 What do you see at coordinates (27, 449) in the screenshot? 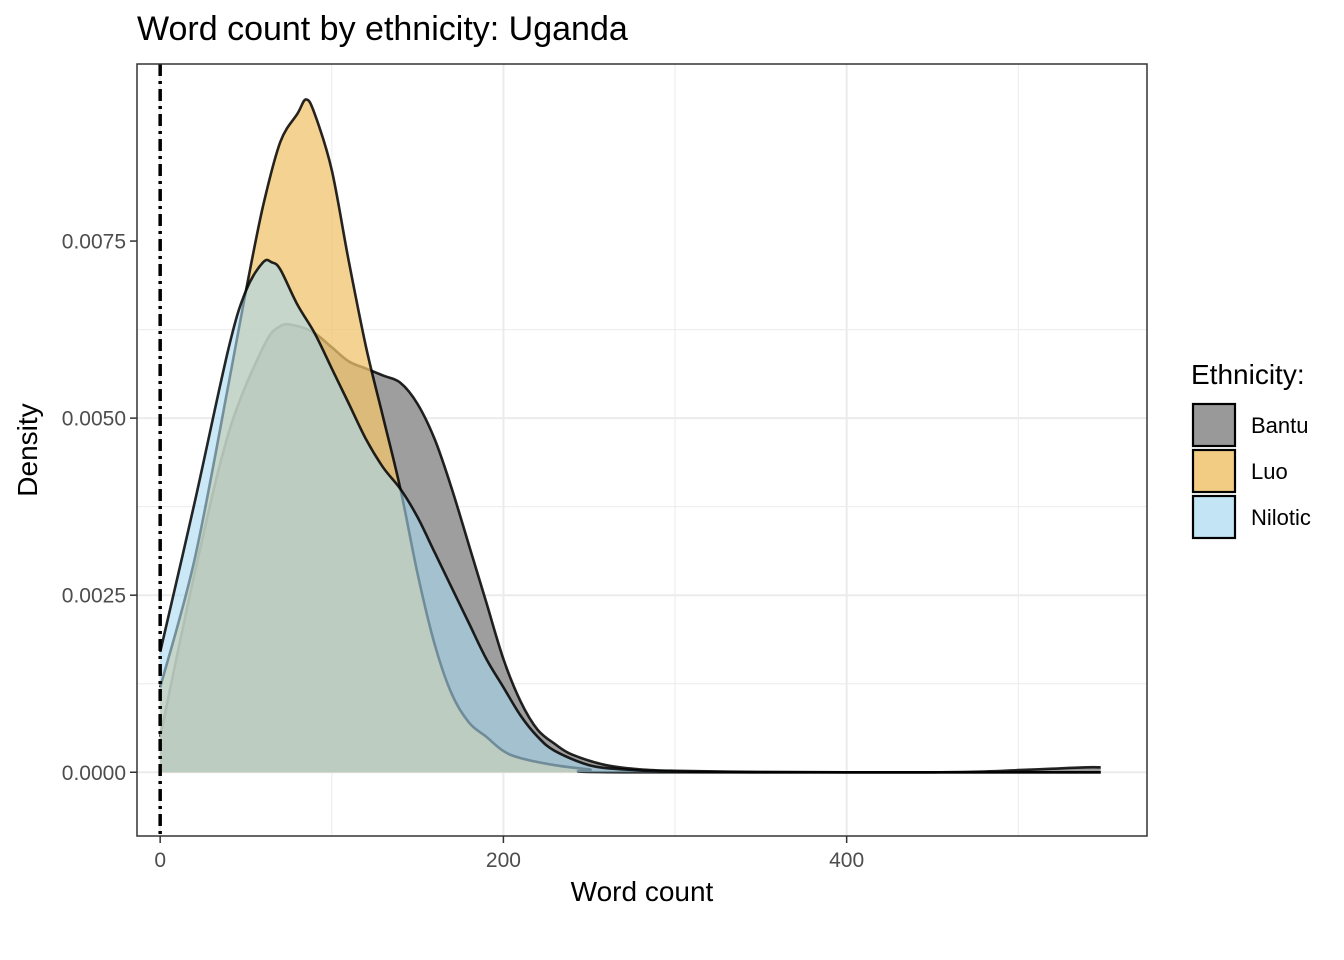
I see `y-axis-title: Density` at bounding box center [27, 449].